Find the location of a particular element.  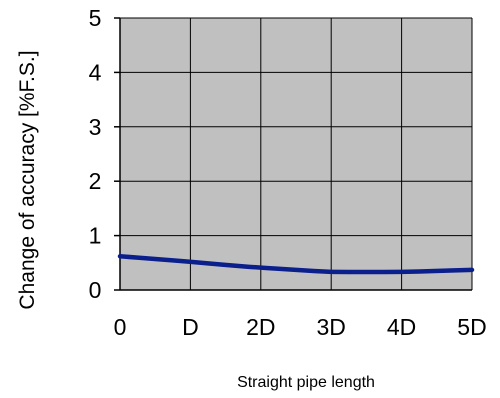

y-tick-label: 5 is located at coordinates (95, 18).